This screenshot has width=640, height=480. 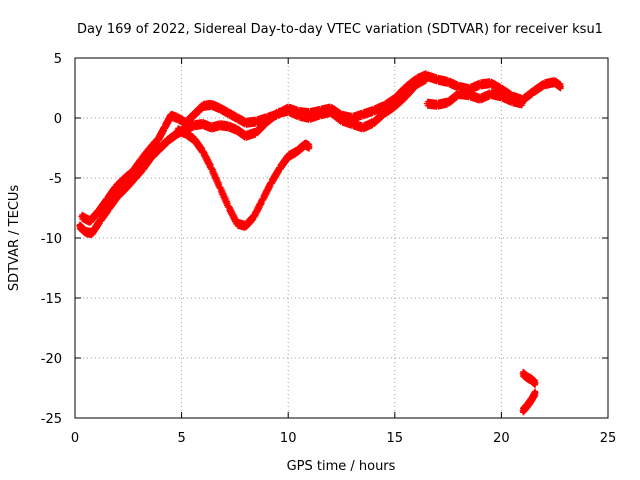 What do you see at coordinates (395, 438) in the screenshot?
I see `x-tick-label: 15` at bounding box center [395, 438].